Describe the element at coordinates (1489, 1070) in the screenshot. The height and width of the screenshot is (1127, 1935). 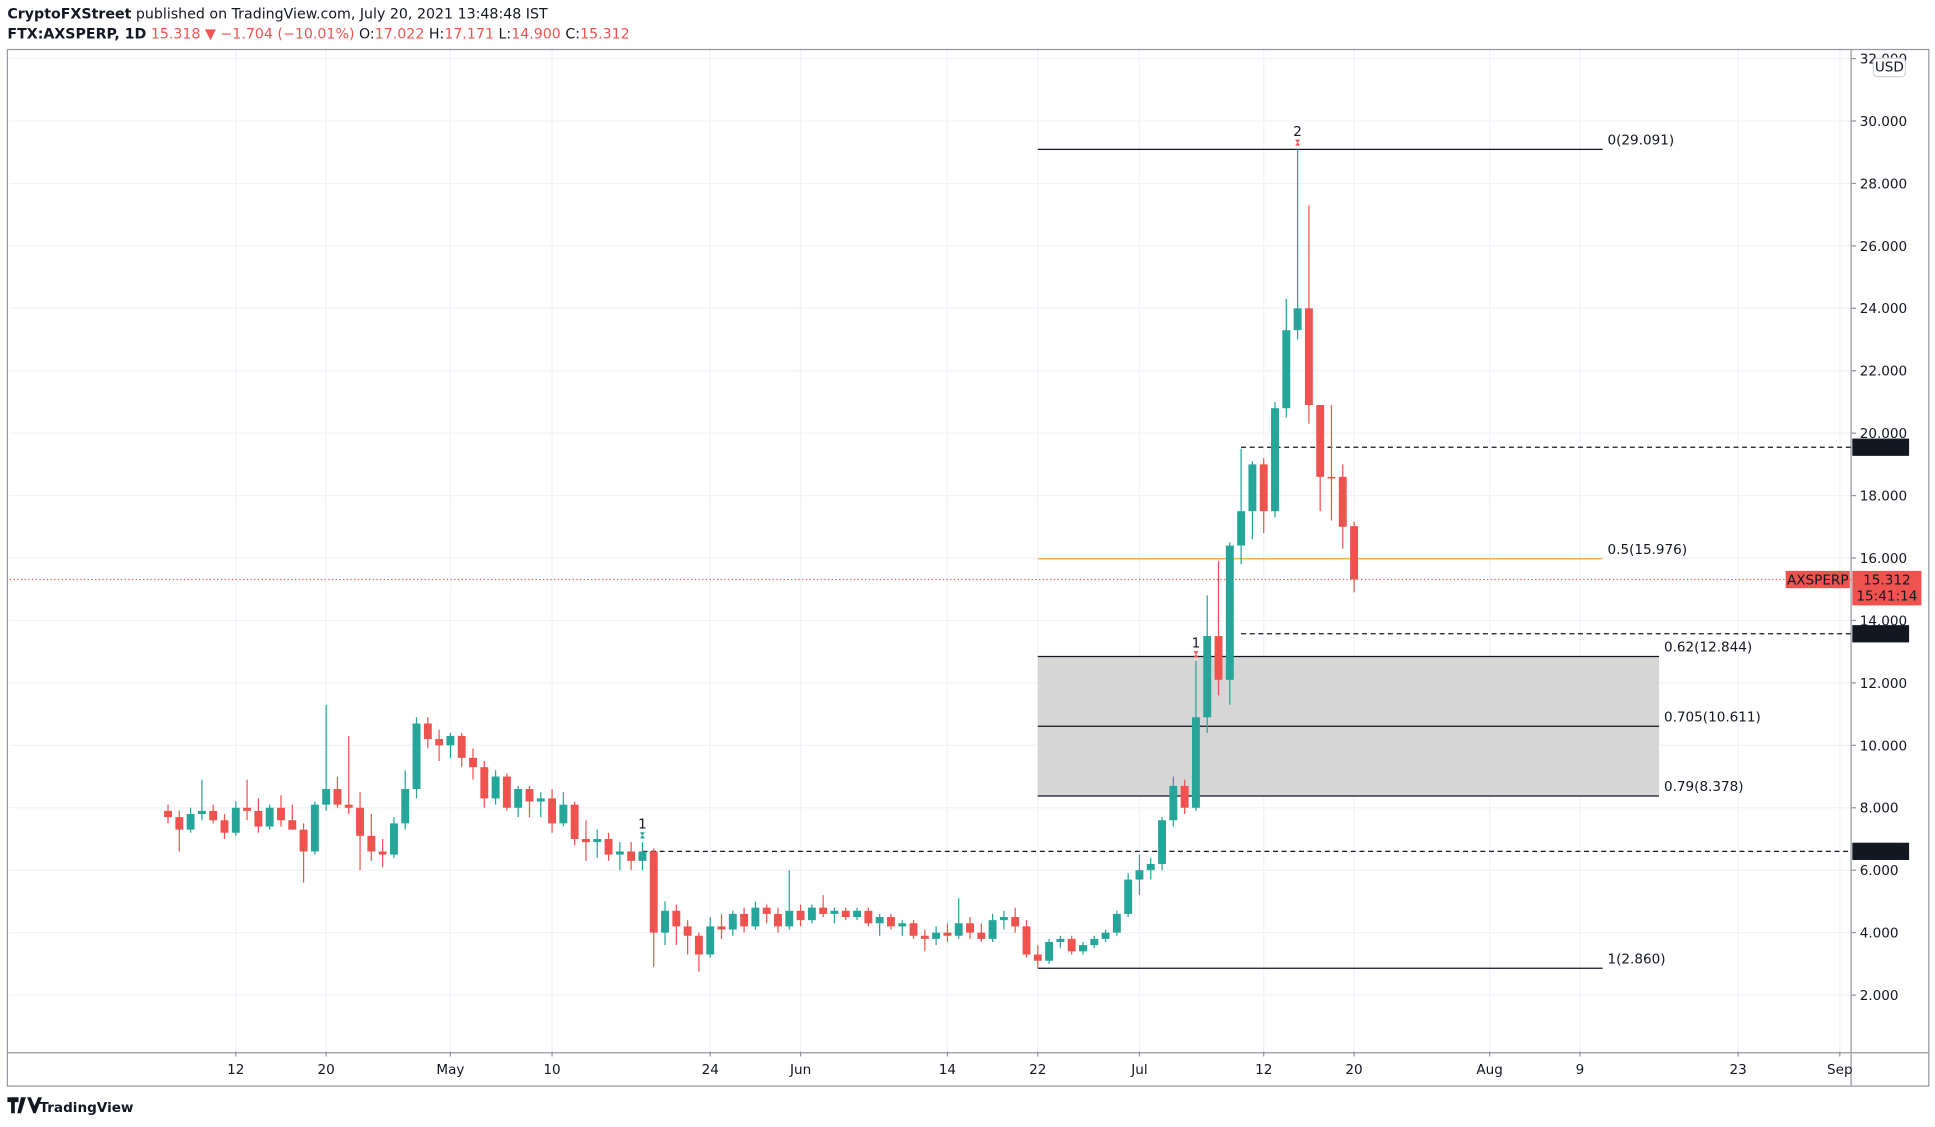
I see `x-tick-label: Aug` at that location.